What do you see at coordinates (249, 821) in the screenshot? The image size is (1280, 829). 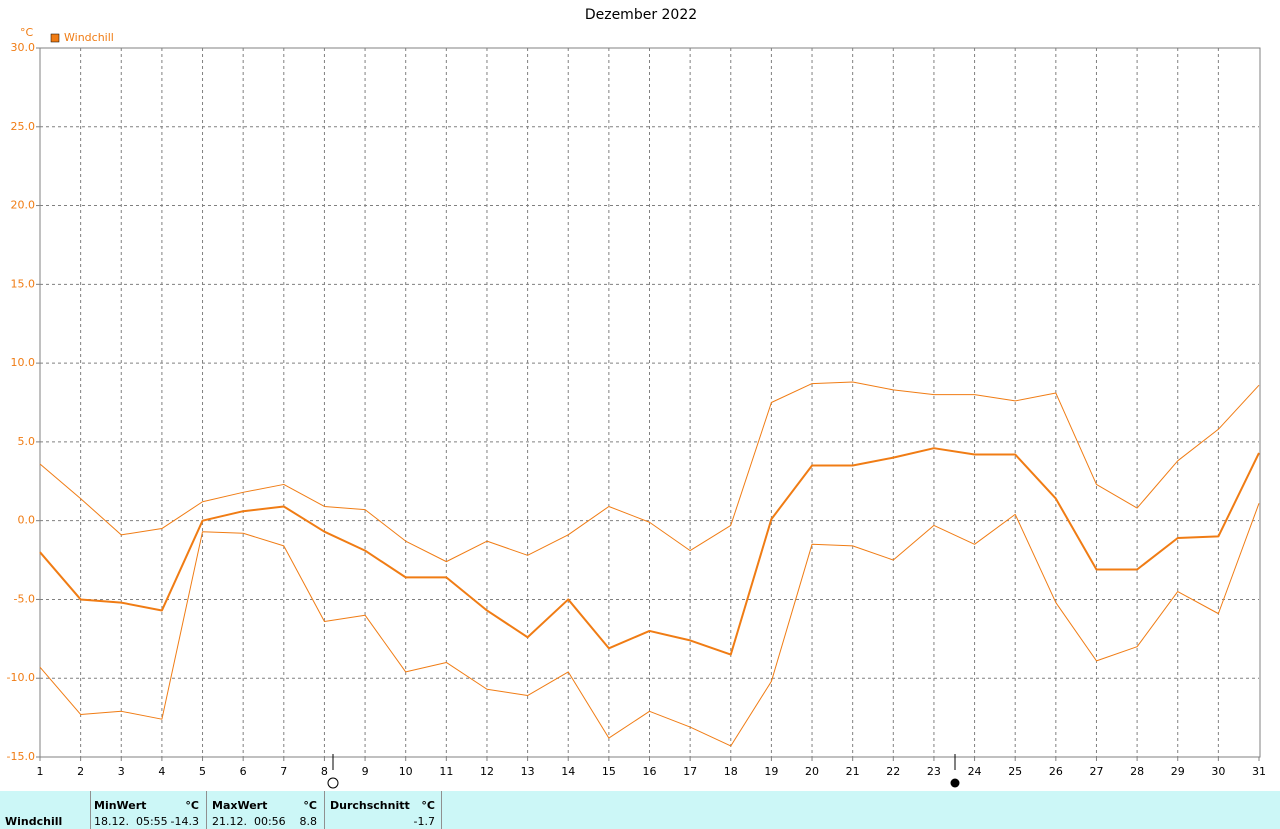 I see `max-time: 21.12. 00:56` at bounding box center [249, 821].